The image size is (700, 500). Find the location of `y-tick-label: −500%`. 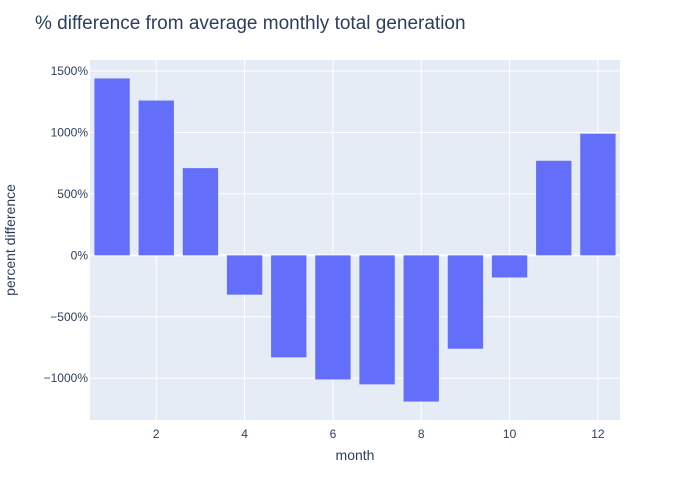

y-tick-label: −500% is located at coordinates (69, 317).